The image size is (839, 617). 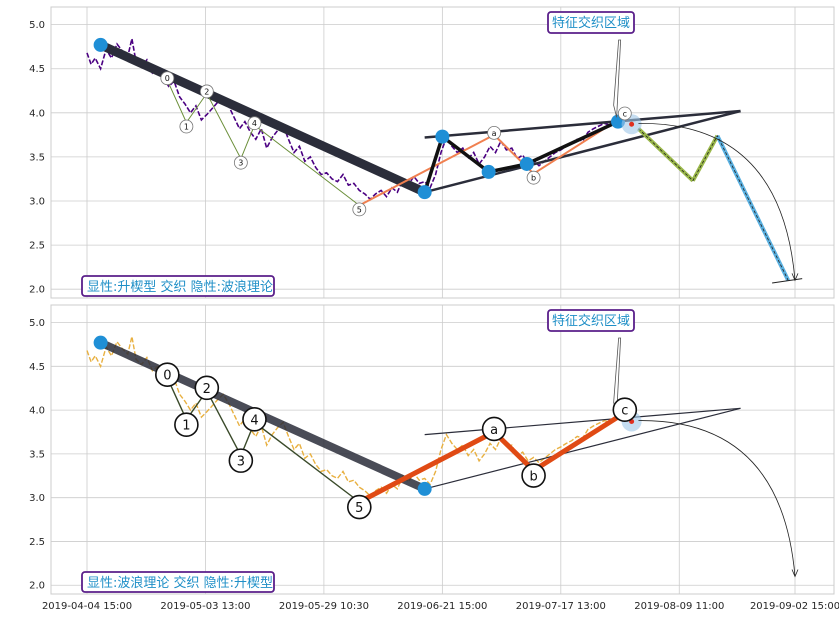 What do you see at coordinates (561, 606) in the screenshot?
I see `x-tick-label: 2019-07-17 13:00` at bounding box center [561, 606].